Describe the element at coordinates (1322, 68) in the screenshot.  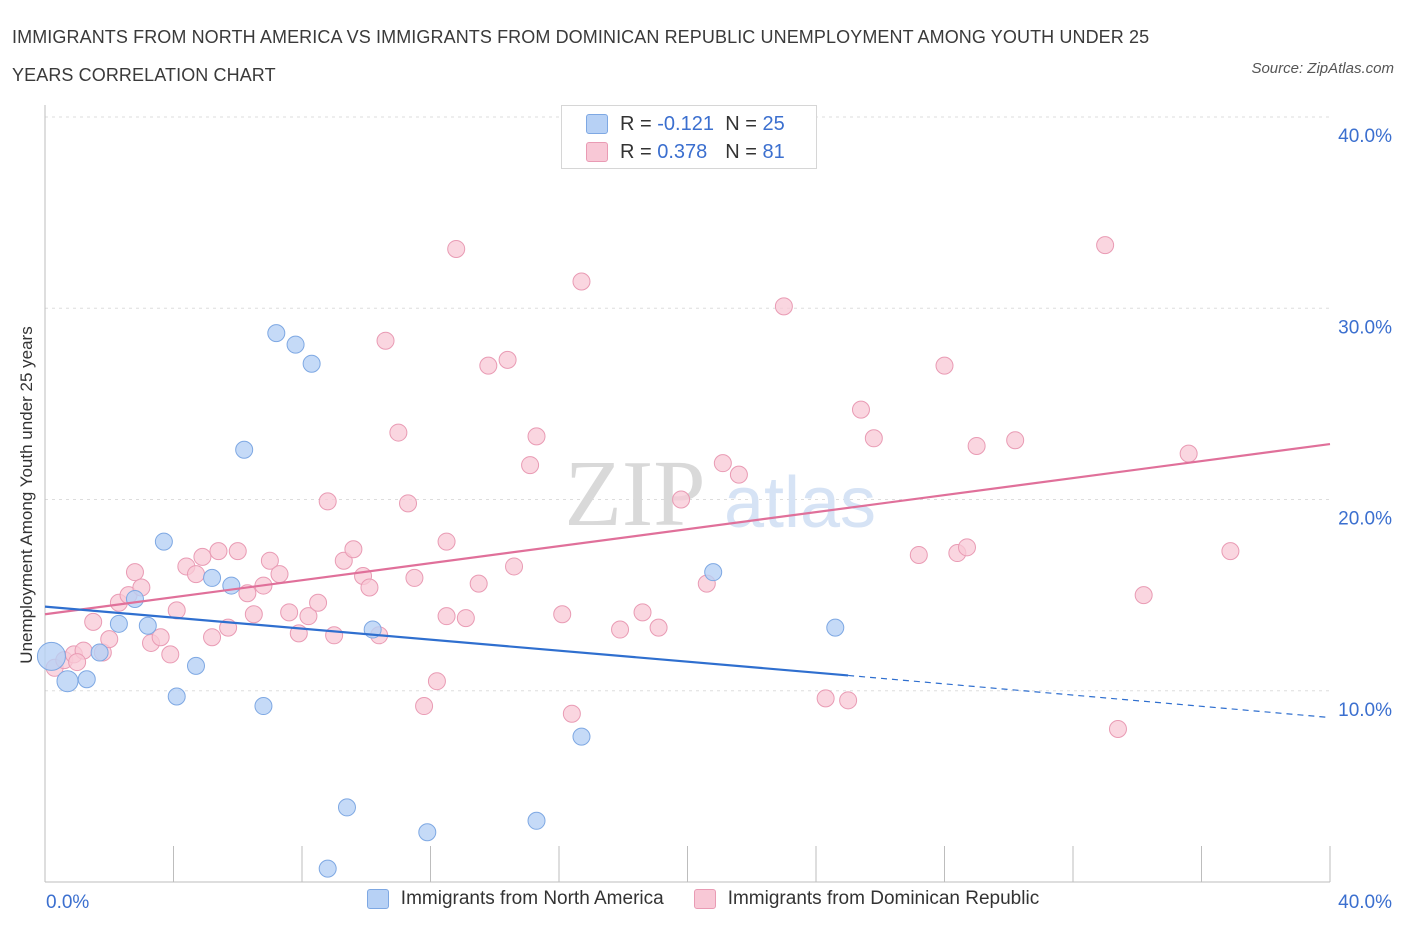
I see `source-label: Source: ZipAtlas.com` at that location.